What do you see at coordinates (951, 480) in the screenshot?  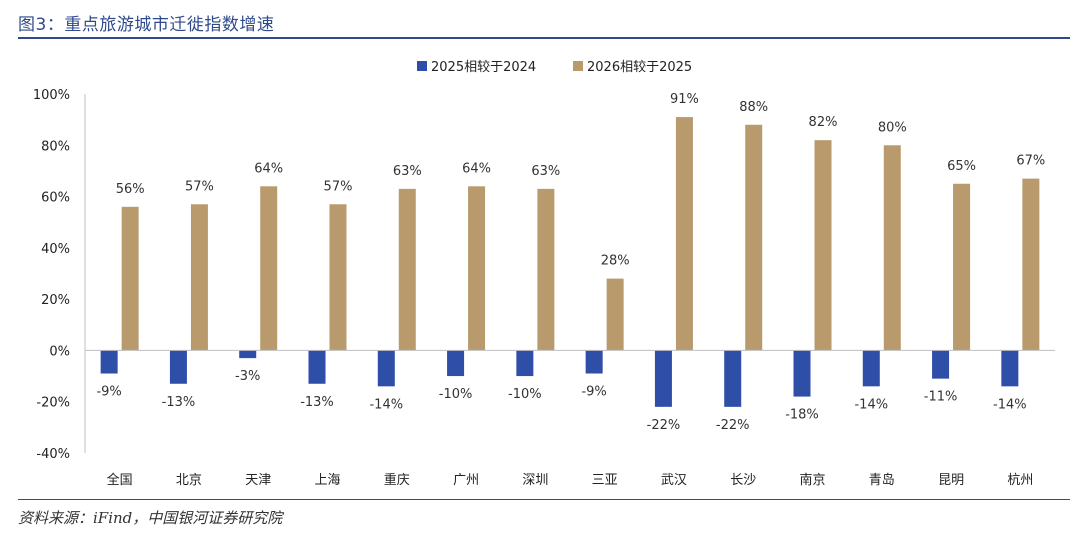 I see `x-tick-label: 昆明` at bounding box center [951, 480].